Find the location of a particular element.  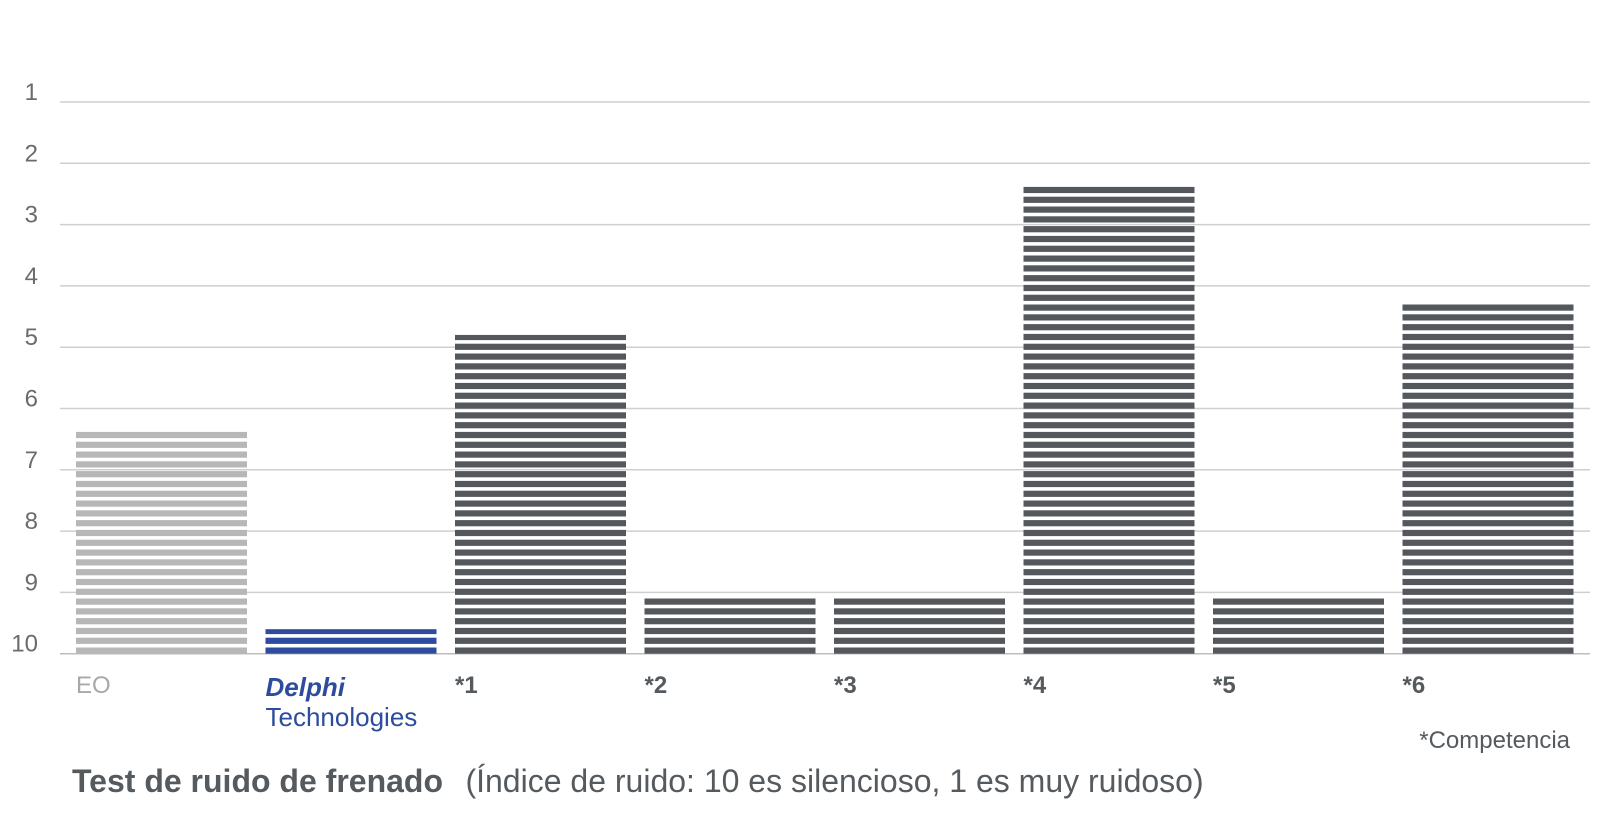

competencia-footnote: *Competencia is located at coordinates (1494, 740).